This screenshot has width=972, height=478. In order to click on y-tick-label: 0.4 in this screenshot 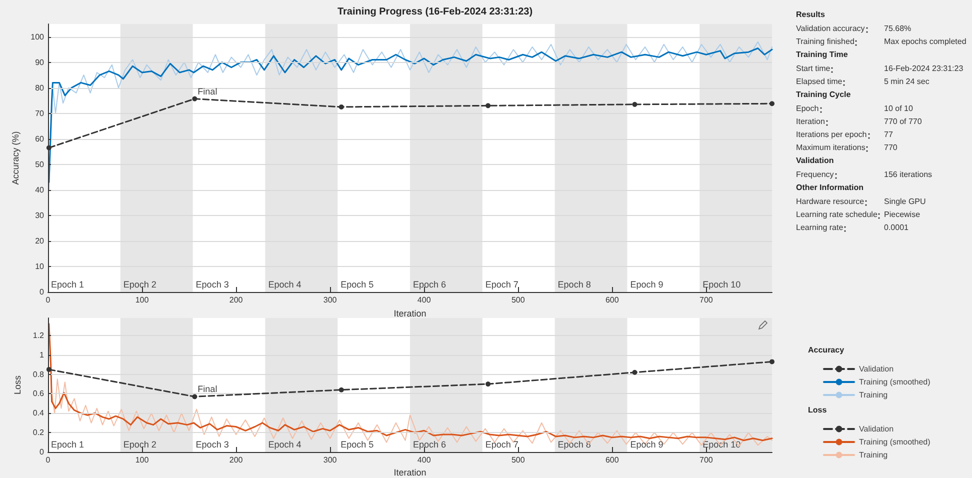, I will do `click(38, 413)`.